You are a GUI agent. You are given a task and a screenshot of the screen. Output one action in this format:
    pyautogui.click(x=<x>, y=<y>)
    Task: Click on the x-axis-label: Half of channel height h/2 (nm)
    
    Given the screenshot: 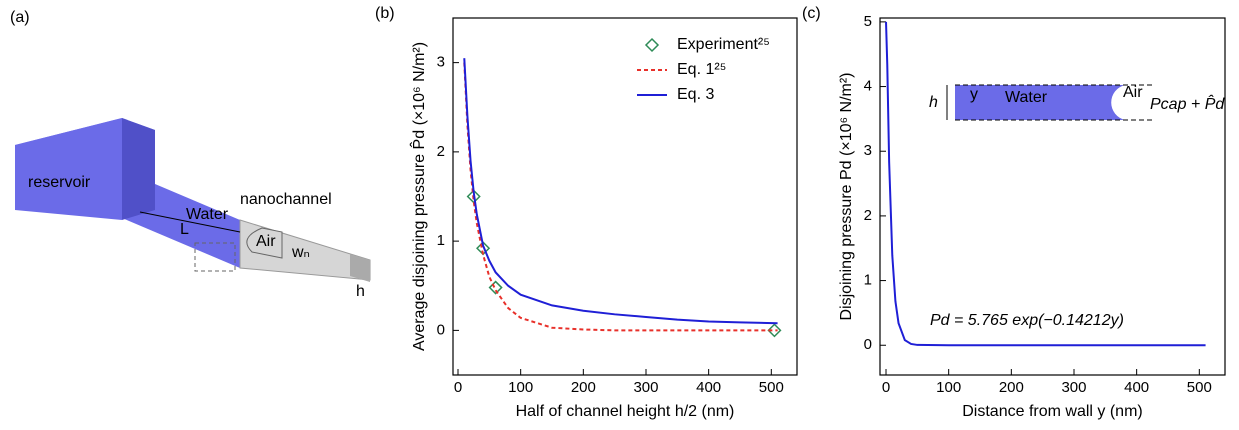 What is the action you would take?
    pyautogui.click(x=625, y=411)
    